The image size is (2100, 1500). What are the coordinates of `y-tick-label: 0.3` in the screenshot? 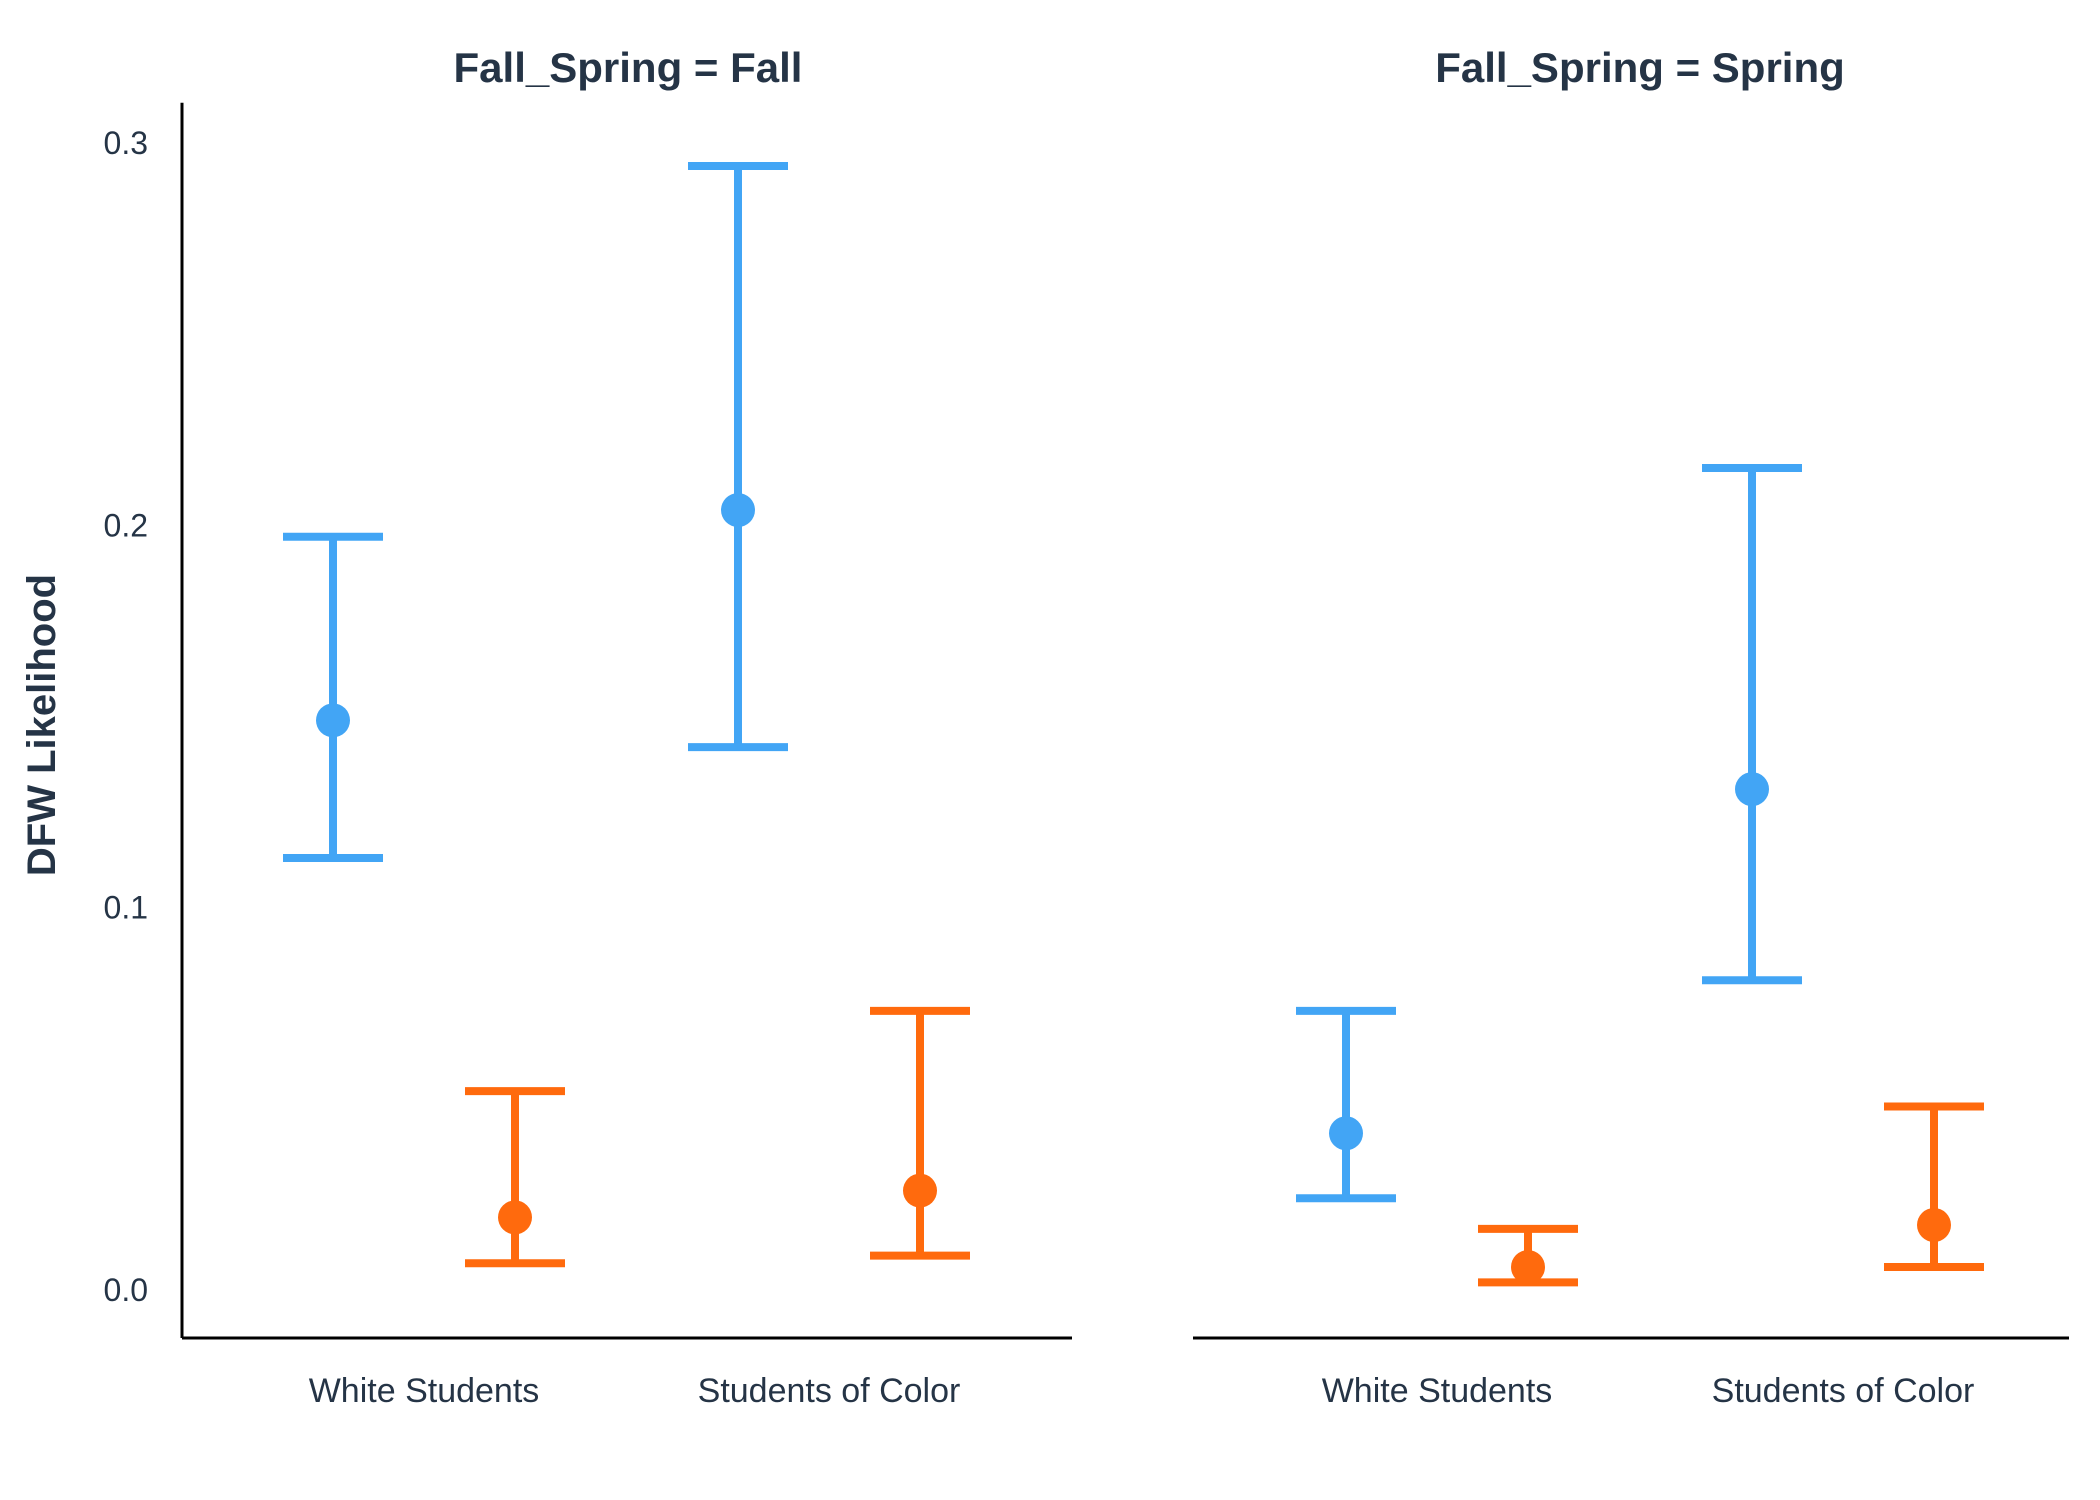 It's located at (126, 143).